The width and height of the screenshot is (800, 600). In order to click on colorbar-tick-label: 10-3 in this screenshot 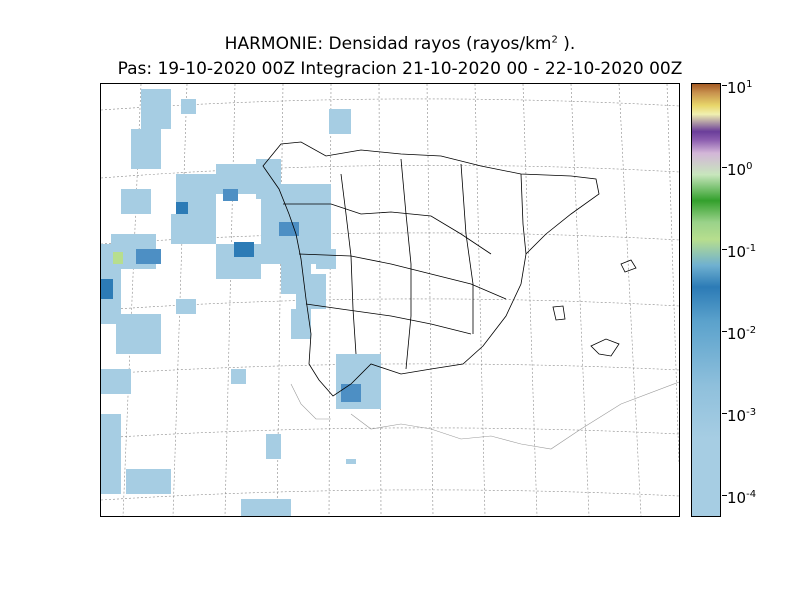, I will do `click(742, 416)`.